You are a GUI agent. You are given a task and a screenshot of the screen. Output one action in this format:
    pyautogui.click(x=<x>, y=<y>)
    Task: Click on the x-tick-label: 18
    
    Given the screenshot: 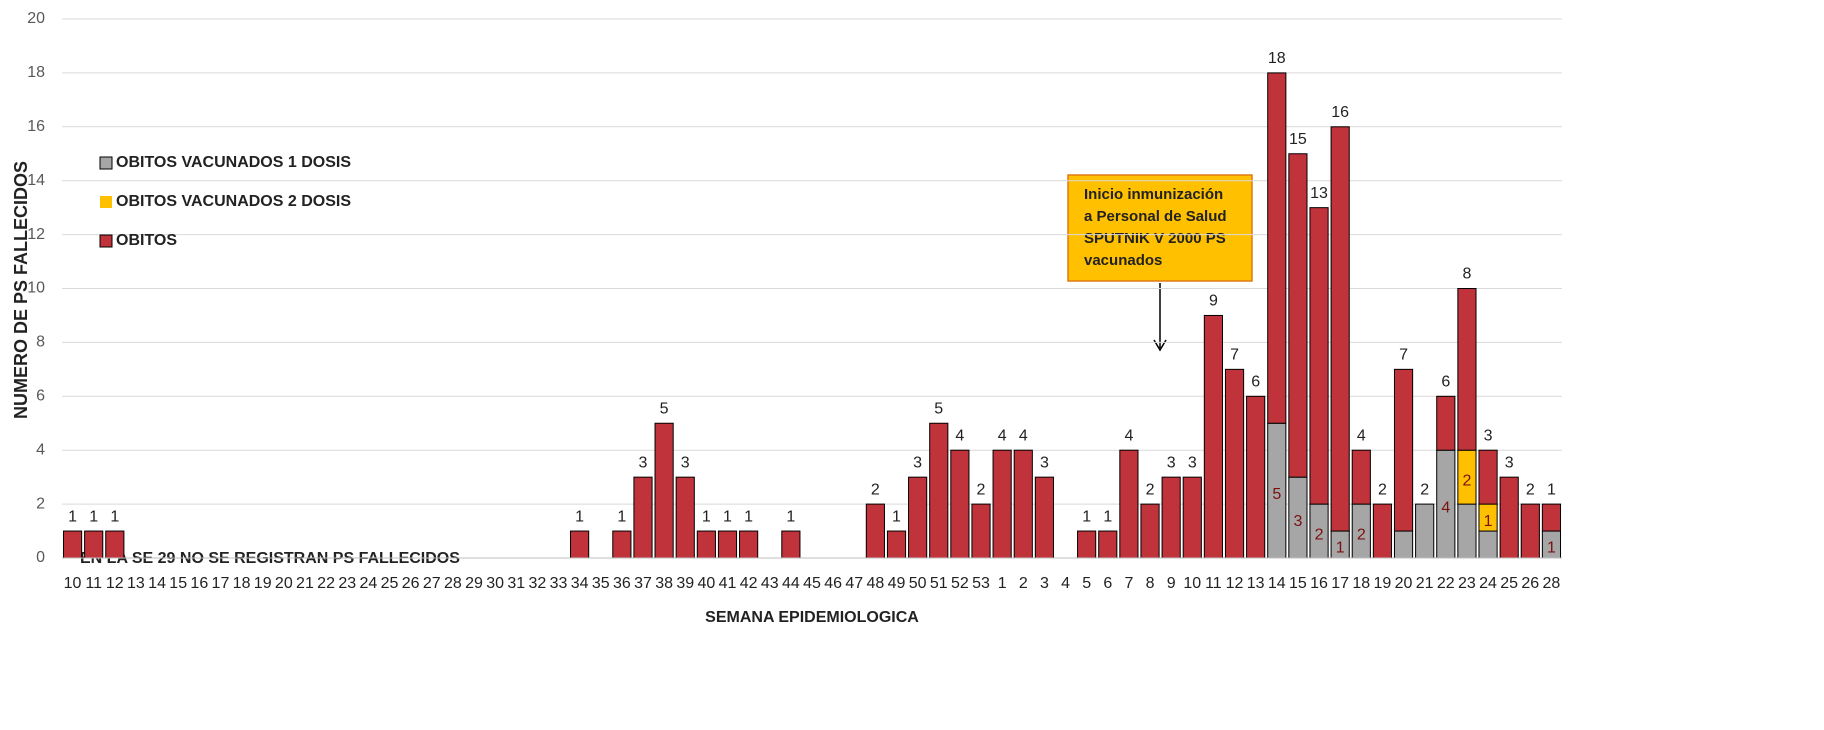 What is the action you would take?
    pyautogui.click(x=242, y=583)
    